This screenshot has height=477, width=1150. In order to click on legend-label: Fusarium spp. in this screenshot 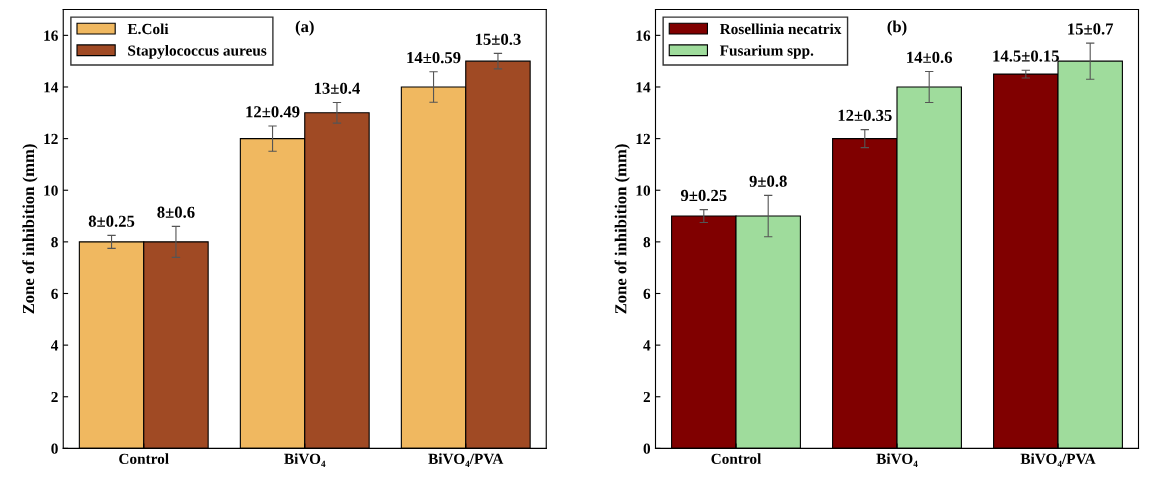, I will do `click(766, 51)`.